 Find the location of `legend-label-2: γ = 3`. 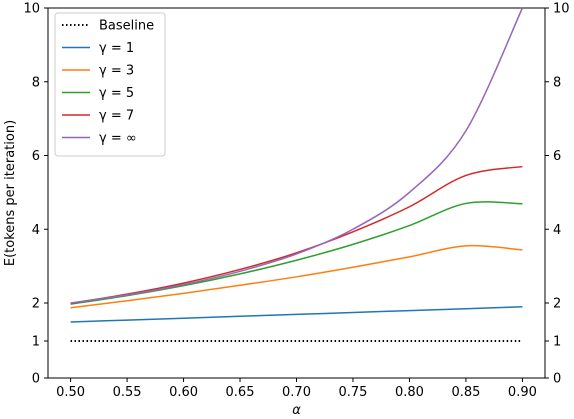

legend-label-2: γ = 3 is located at coordinates (116, 71).